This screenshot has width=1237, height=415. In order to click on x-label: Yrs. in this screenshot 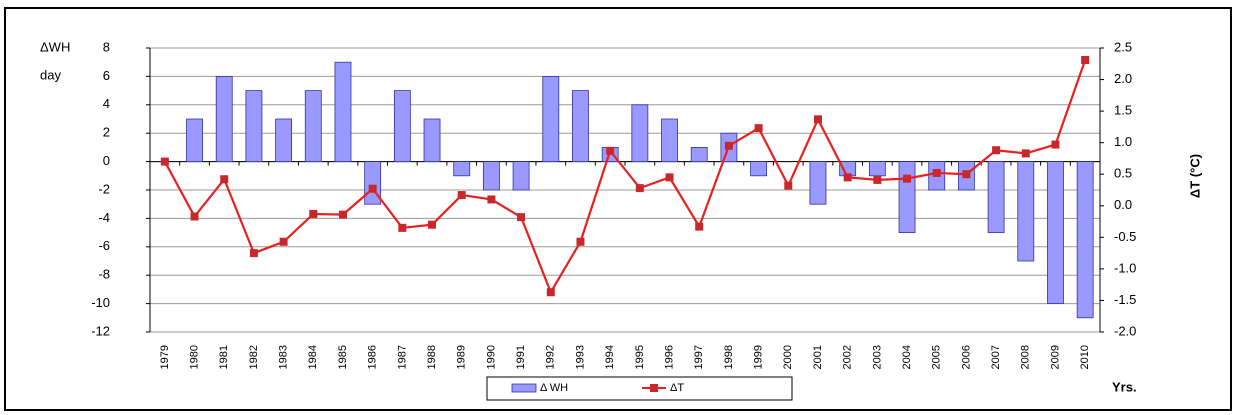, I will do `click(1124, 386)`.